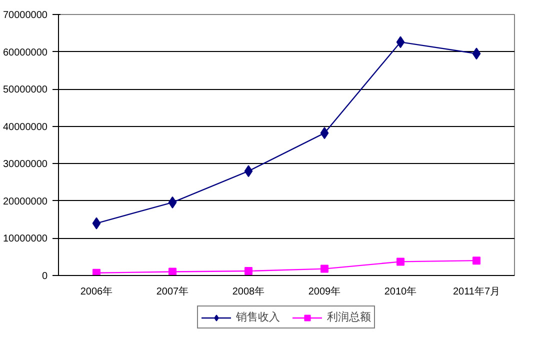 Image resolution: width=536 pixels, height=344 pixels. Describe the element at coordinates (96, 292) in the screenshot. I see `x-tick-label: 2006年` at that location.